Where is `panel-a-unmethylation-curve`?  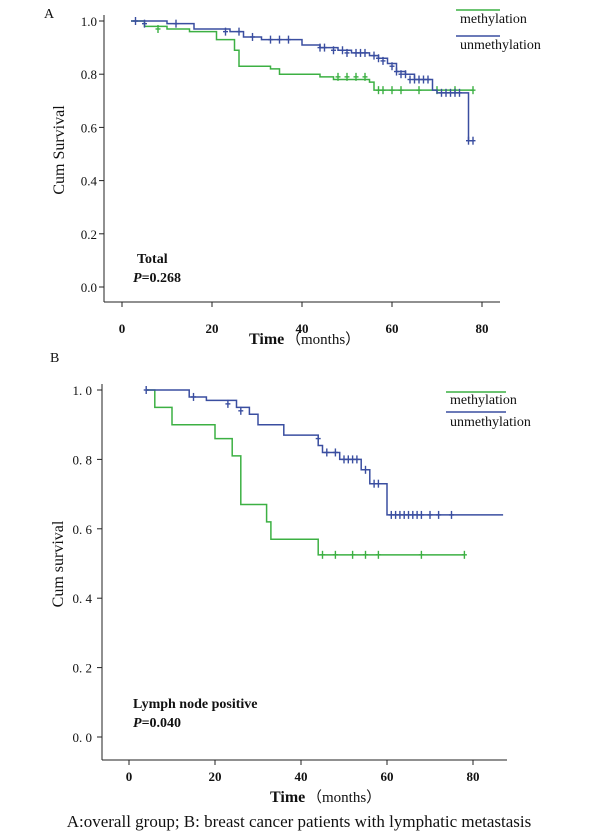
panel-a-unmethylation-curve is located at coordinates (302, 81).